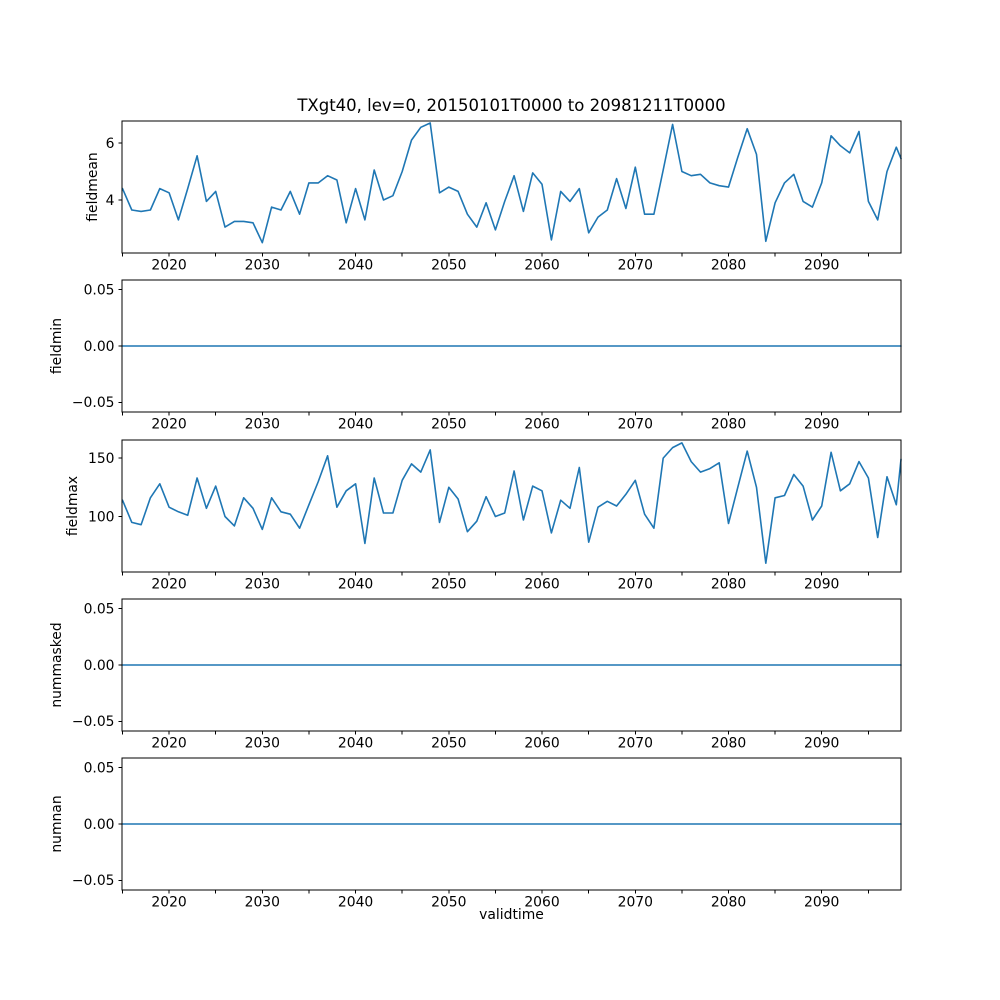 The height and width of the screenshot is (1000, 1000). What do you see at coordinates (99, 825) in the screenshot?
I see `y-tick-label-numnan: 0.00` at bounding box center [99, 825].